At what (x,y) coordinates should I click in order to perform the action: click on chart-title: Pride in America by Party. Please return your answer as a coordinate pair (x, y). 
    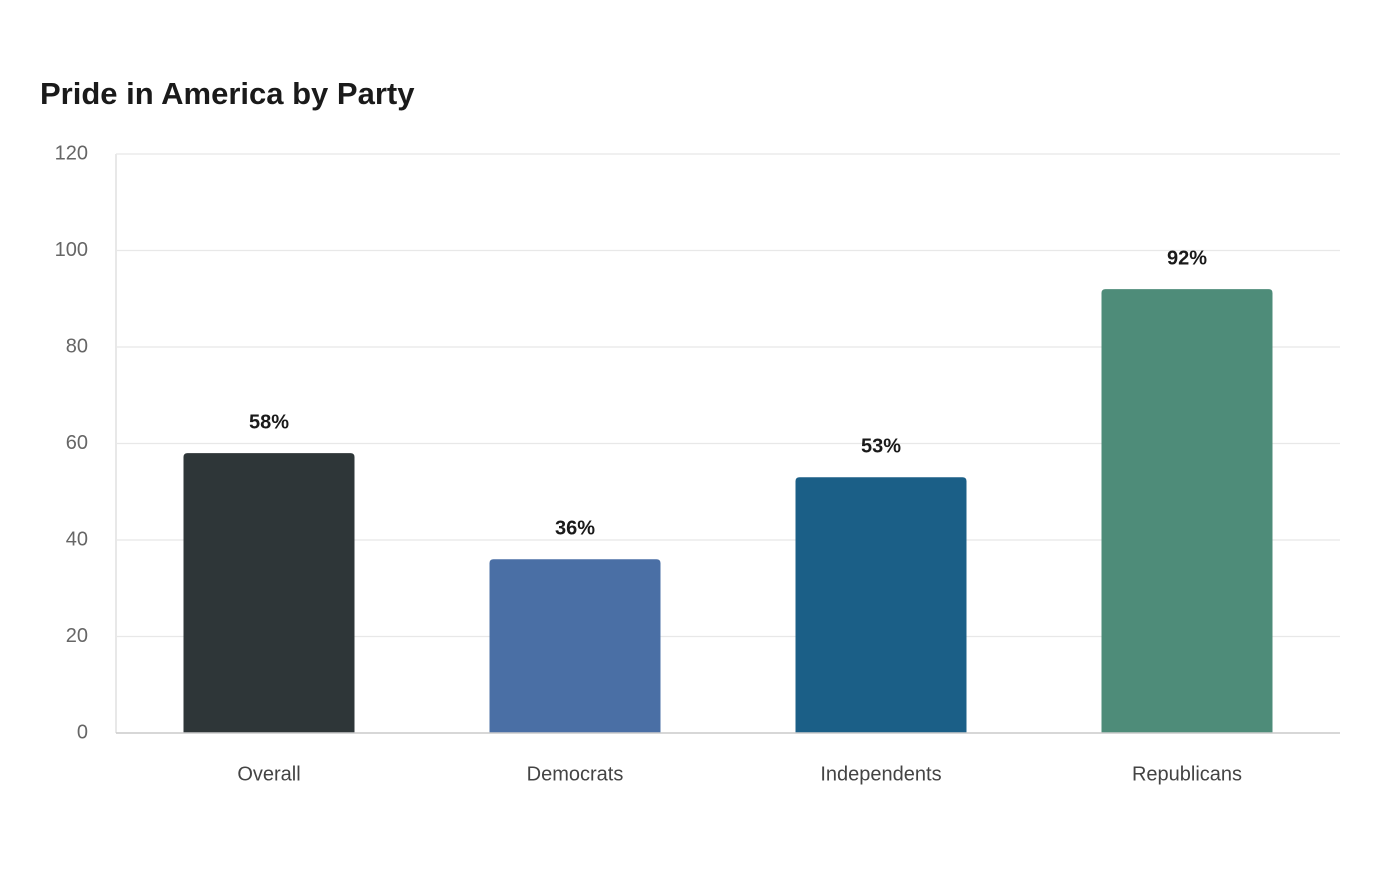
    Looking at the image, I should click on (227, 93).